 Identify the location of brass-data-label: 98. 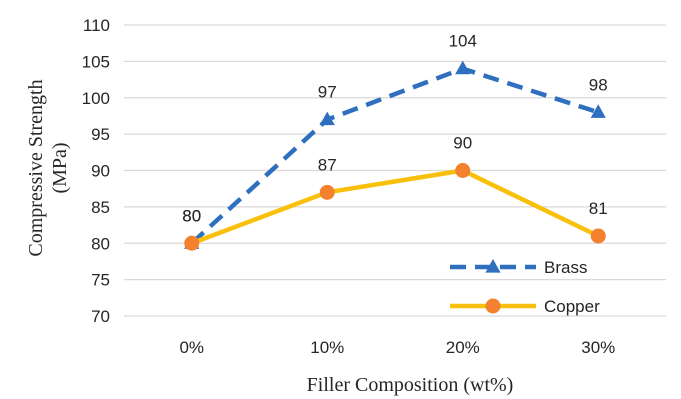
(598, 84).